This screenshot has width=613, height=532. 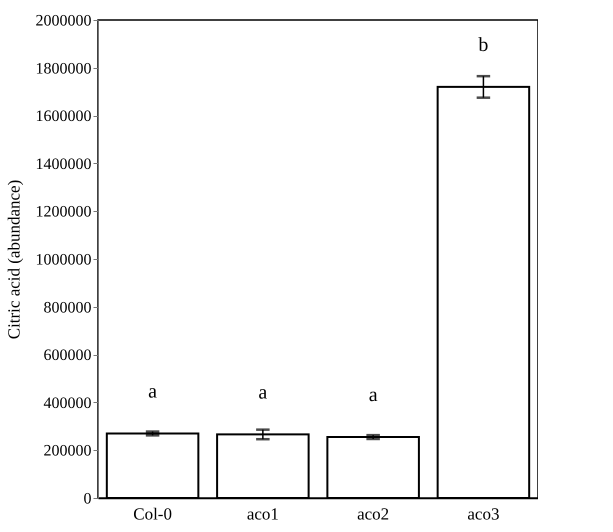 I want to click on x-tick-label: aco2, so click(x=373, y=514).